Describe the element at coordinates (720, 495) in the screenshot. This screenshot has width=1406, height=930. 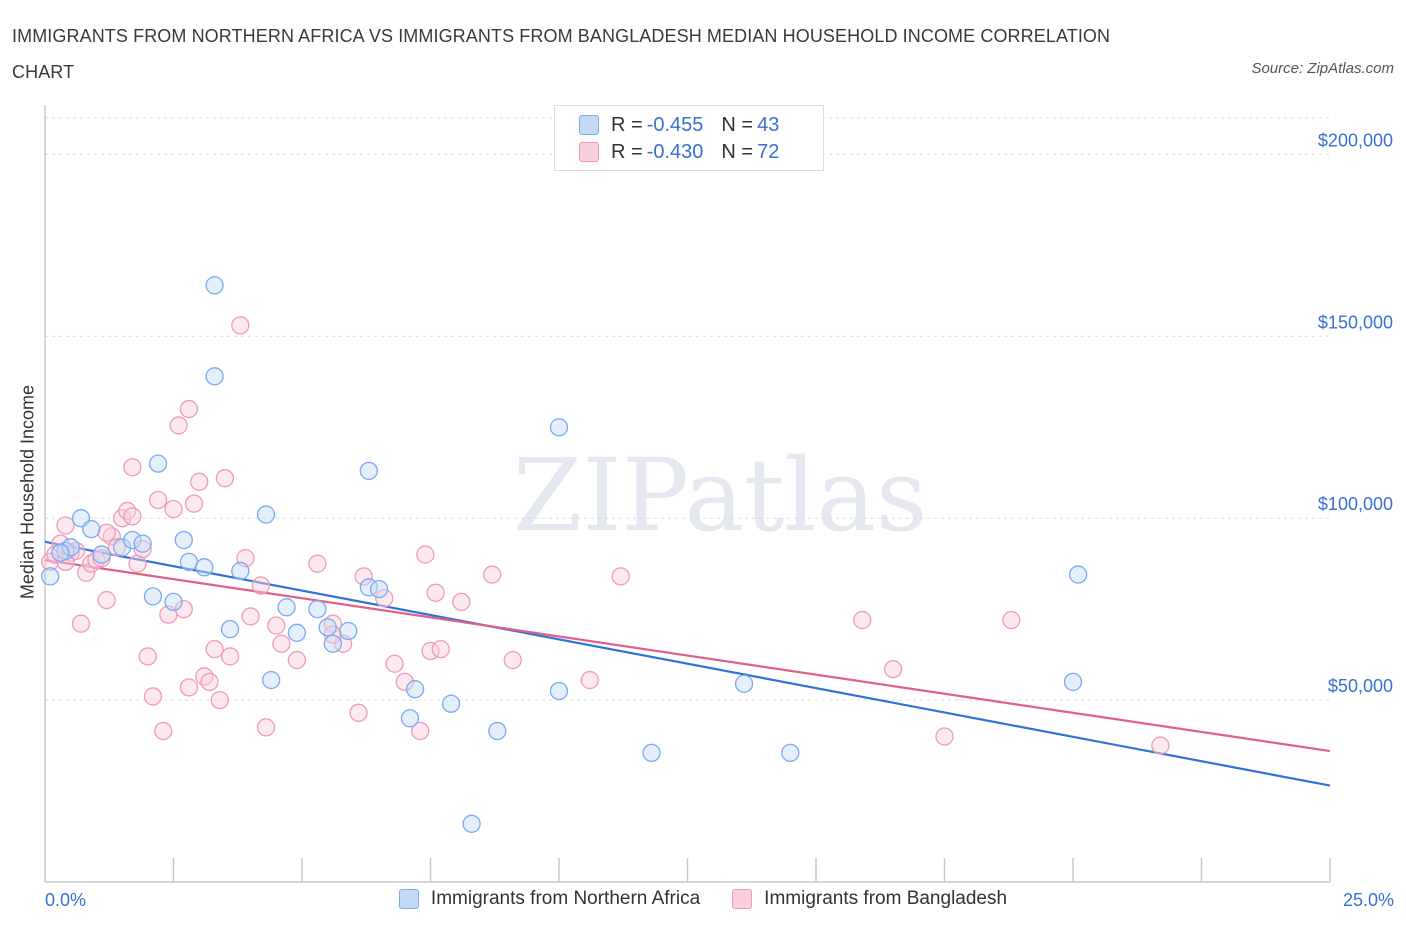
I see `watermark: ZIPatlas` at that location.